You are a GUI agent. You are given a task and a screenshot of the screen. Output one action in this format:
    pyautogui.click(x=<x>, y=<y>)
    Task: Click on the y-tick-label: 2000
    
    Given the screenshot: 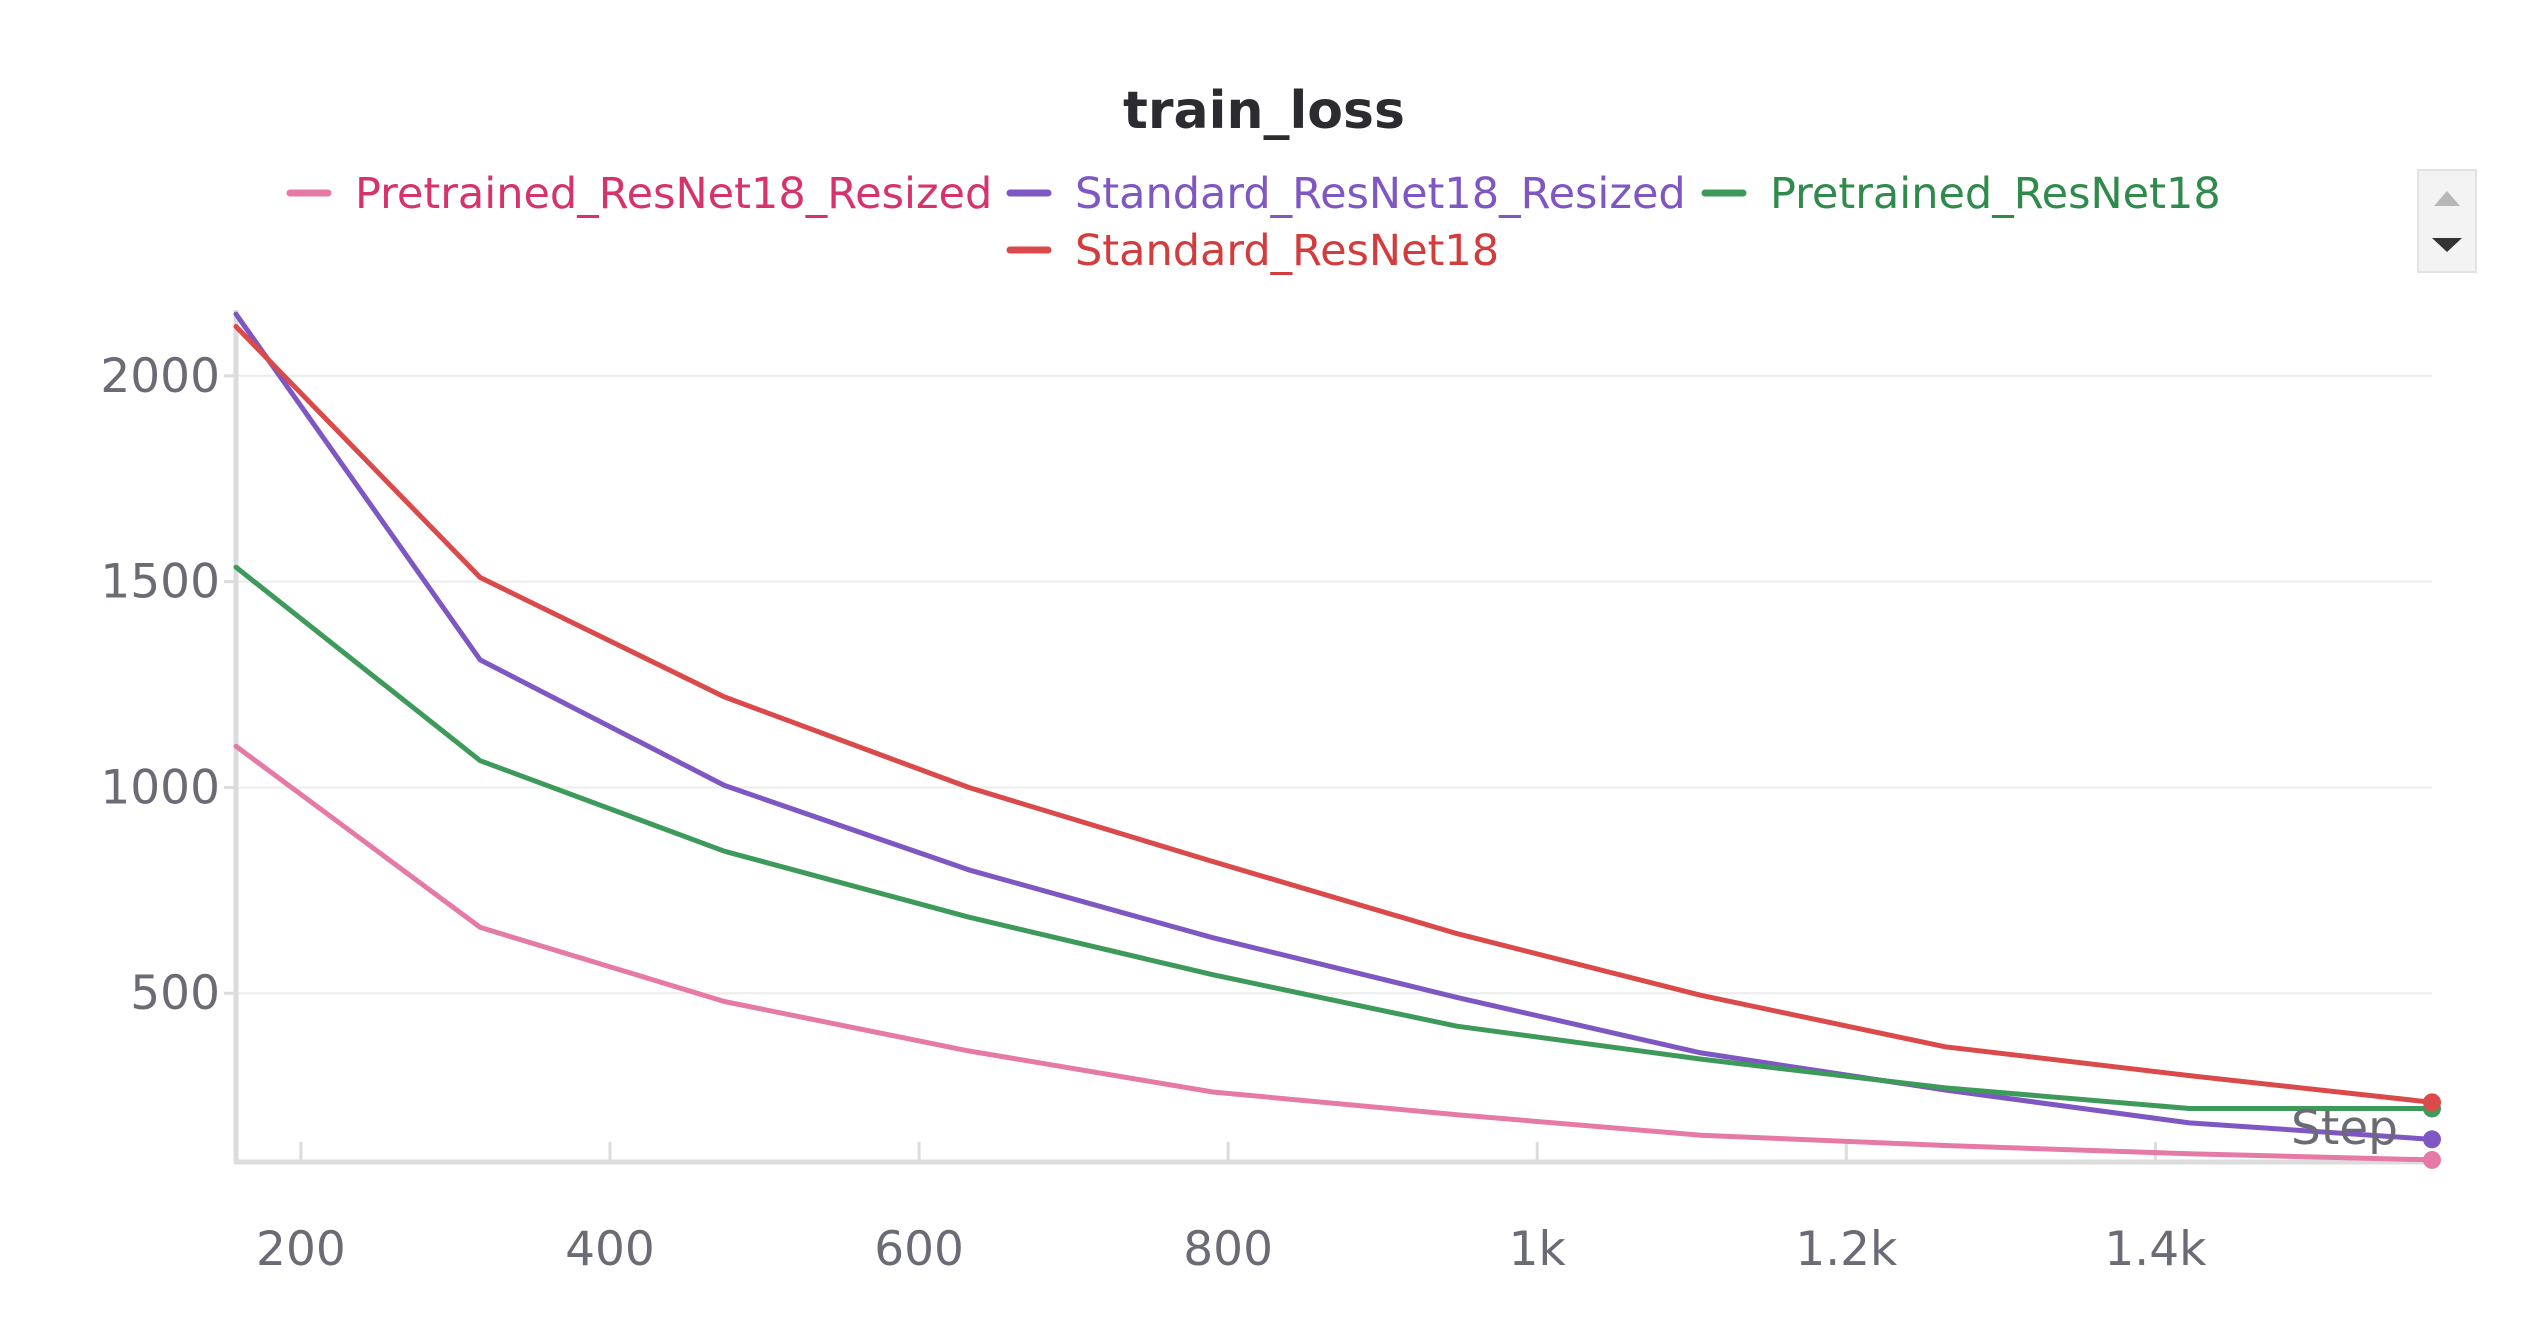 What is the action you would take?
    pyautogui.click(x=160, y=376)
    